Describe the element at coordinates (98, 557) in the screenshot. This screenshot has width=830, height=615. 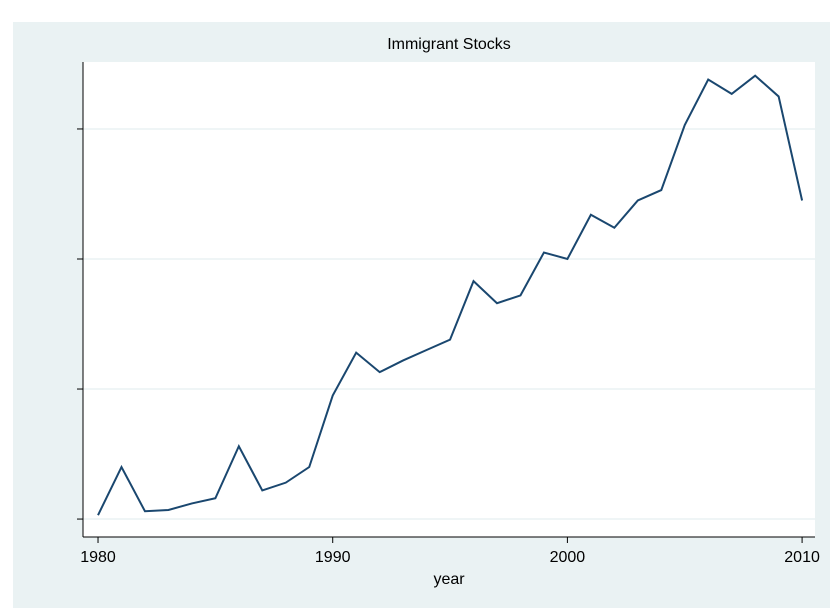
I see `x-tick-label: 1980` at that location.